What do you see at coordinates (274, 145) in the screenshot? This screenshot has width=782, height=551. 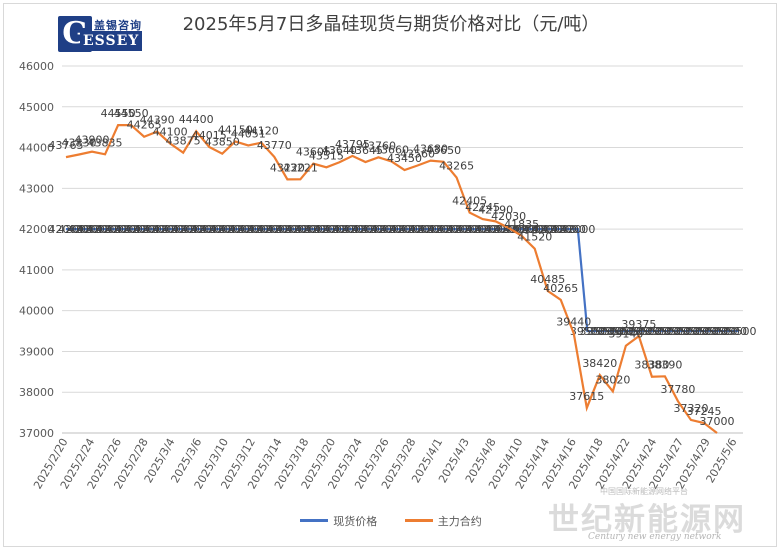 I see `data-label-futures: 43770` at bounding box center [274, 145].